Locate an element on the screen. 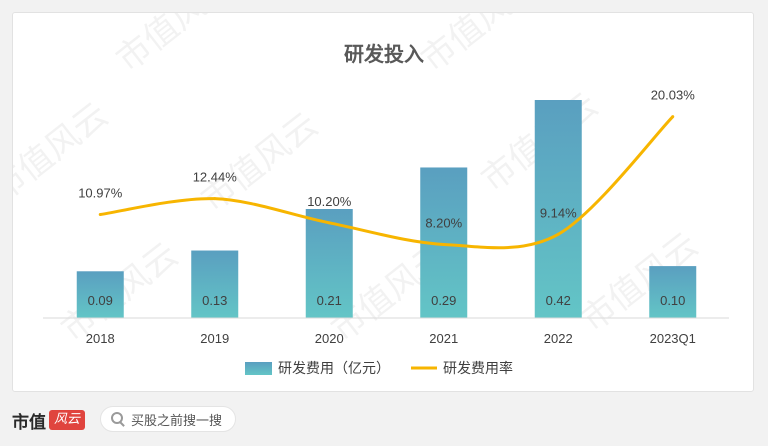 This screenshot has width=768, height=446. bar-value-label: 0.13 is located at coordinates (214, 300).